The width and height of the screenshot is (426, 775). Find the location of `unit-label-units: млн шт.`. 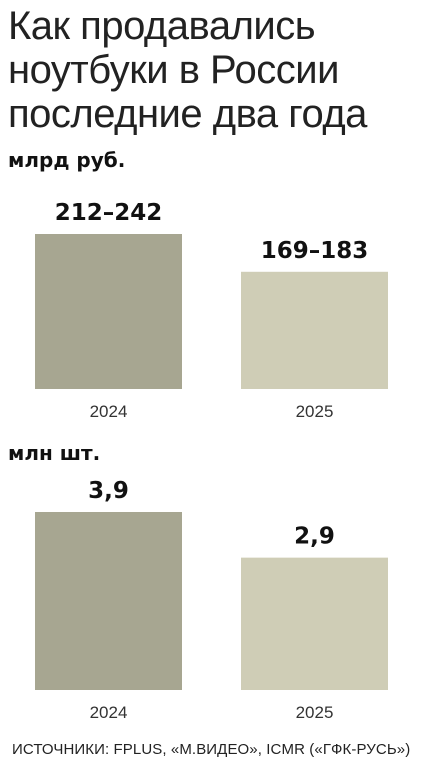

unit-label-units: млн шт. is located at coordinates (54, 453).